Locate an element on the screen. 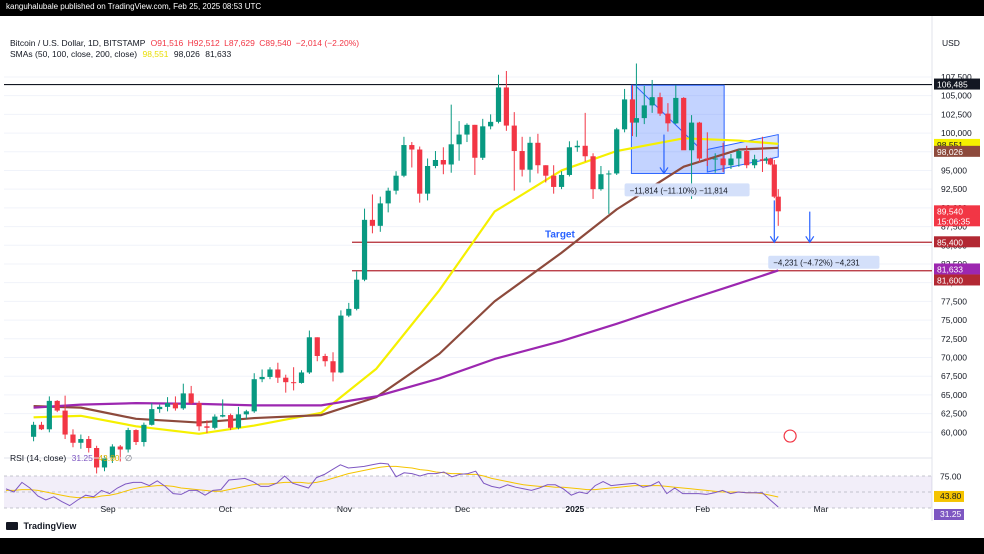 The image size is (984, 554). ohlc-high: H92,512 is located at coordinates (203, 43).